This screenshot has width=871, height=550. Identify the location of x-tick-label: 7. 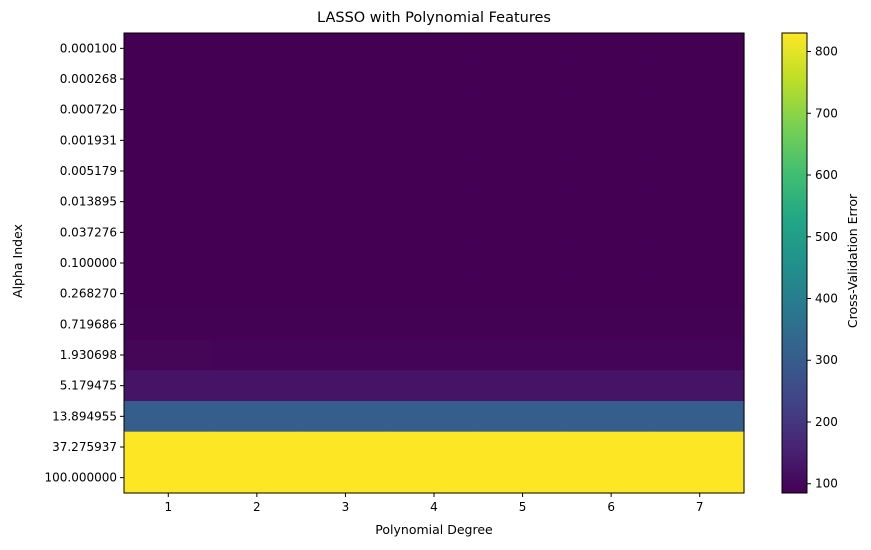
(700, 507).